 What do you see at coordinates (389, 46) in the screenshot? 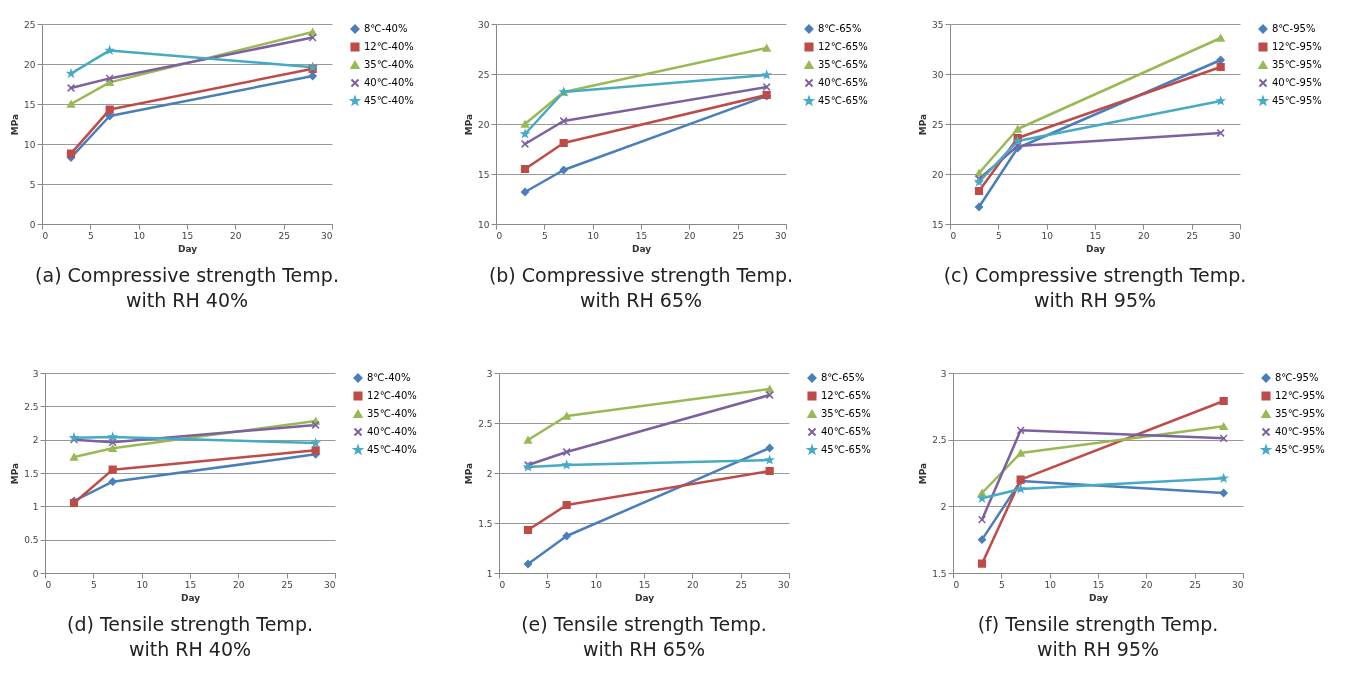
I see `legend-label: 12℃-40%` at bounding box center [389, 46].